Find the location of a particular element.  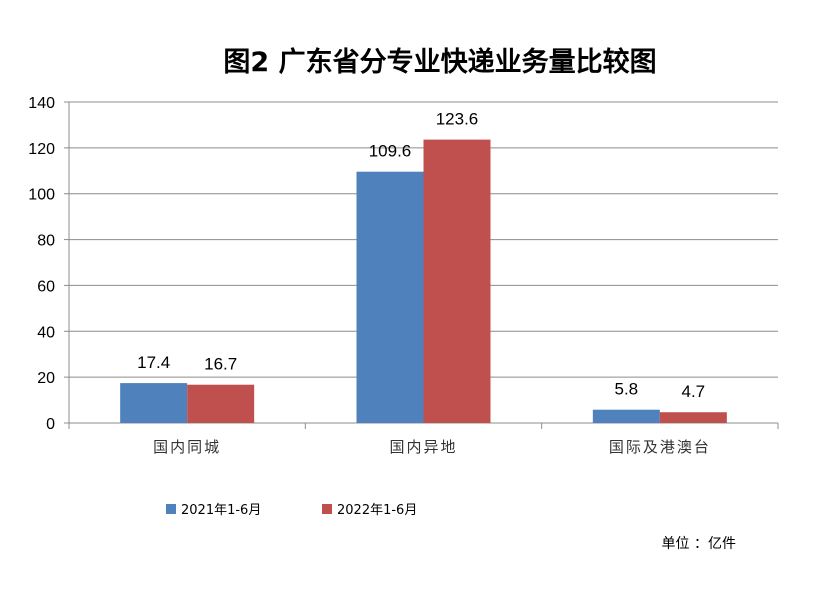

data-label: 109.6 is located at coordinates (390, 151).